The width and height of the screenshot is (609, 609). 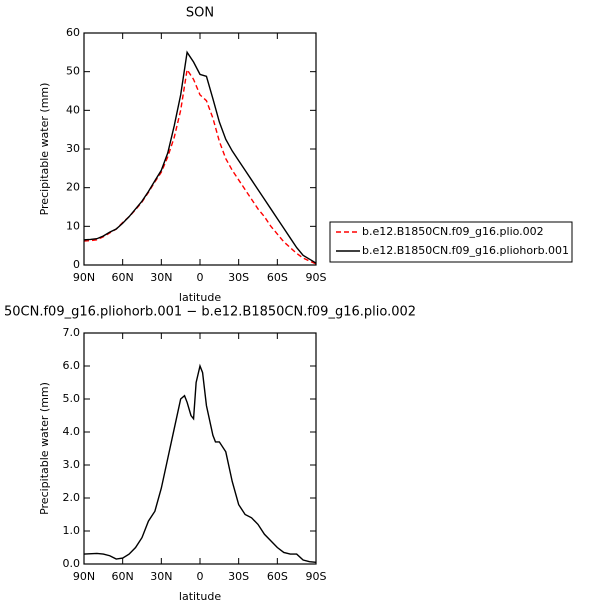 What do you see at coordinates (73, 148) in the screenshot?
I see `y-tick-label: 30` at bounding box center [73, 148].